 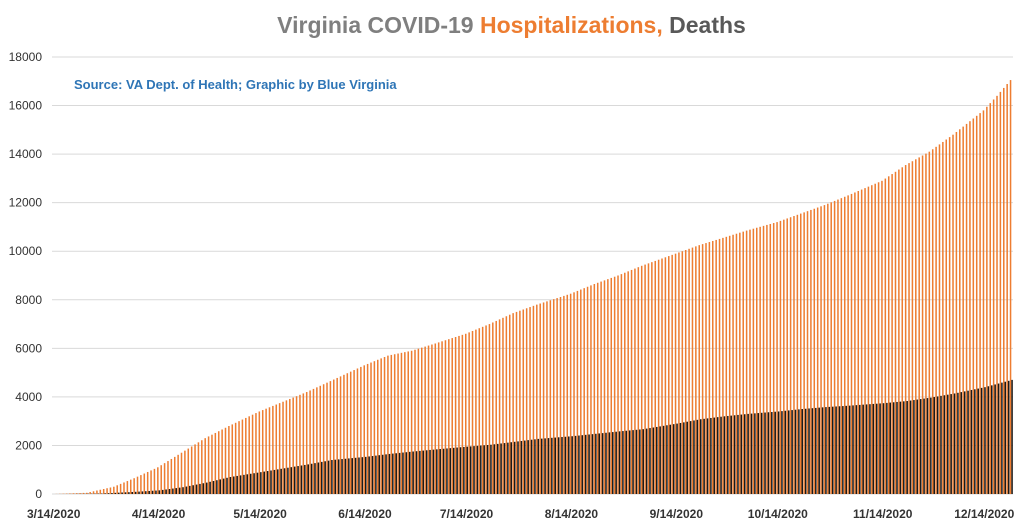 I want to click on y-tick-label: 10000, so click(x=26, y=251).